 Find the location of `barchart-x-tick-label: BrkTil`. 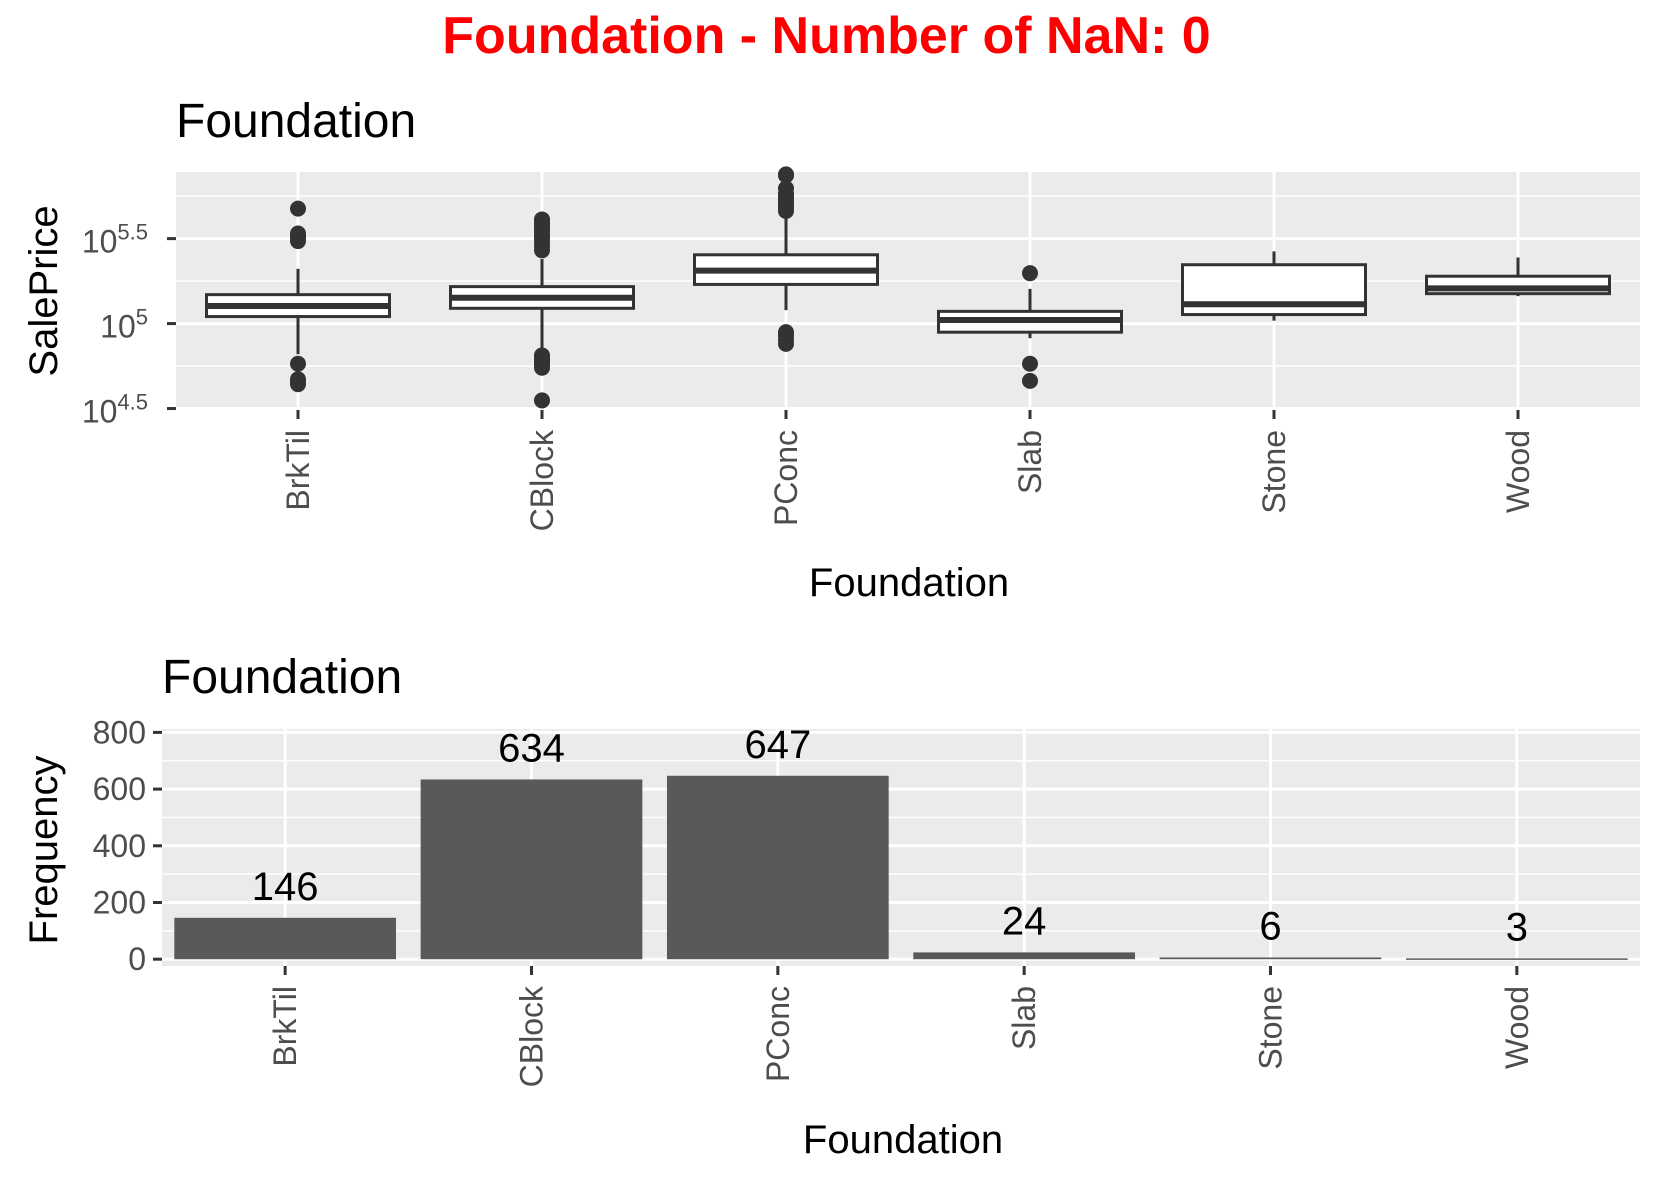

barchart-x-tick-label: BrkTil is located at coordinates (285, 1026).